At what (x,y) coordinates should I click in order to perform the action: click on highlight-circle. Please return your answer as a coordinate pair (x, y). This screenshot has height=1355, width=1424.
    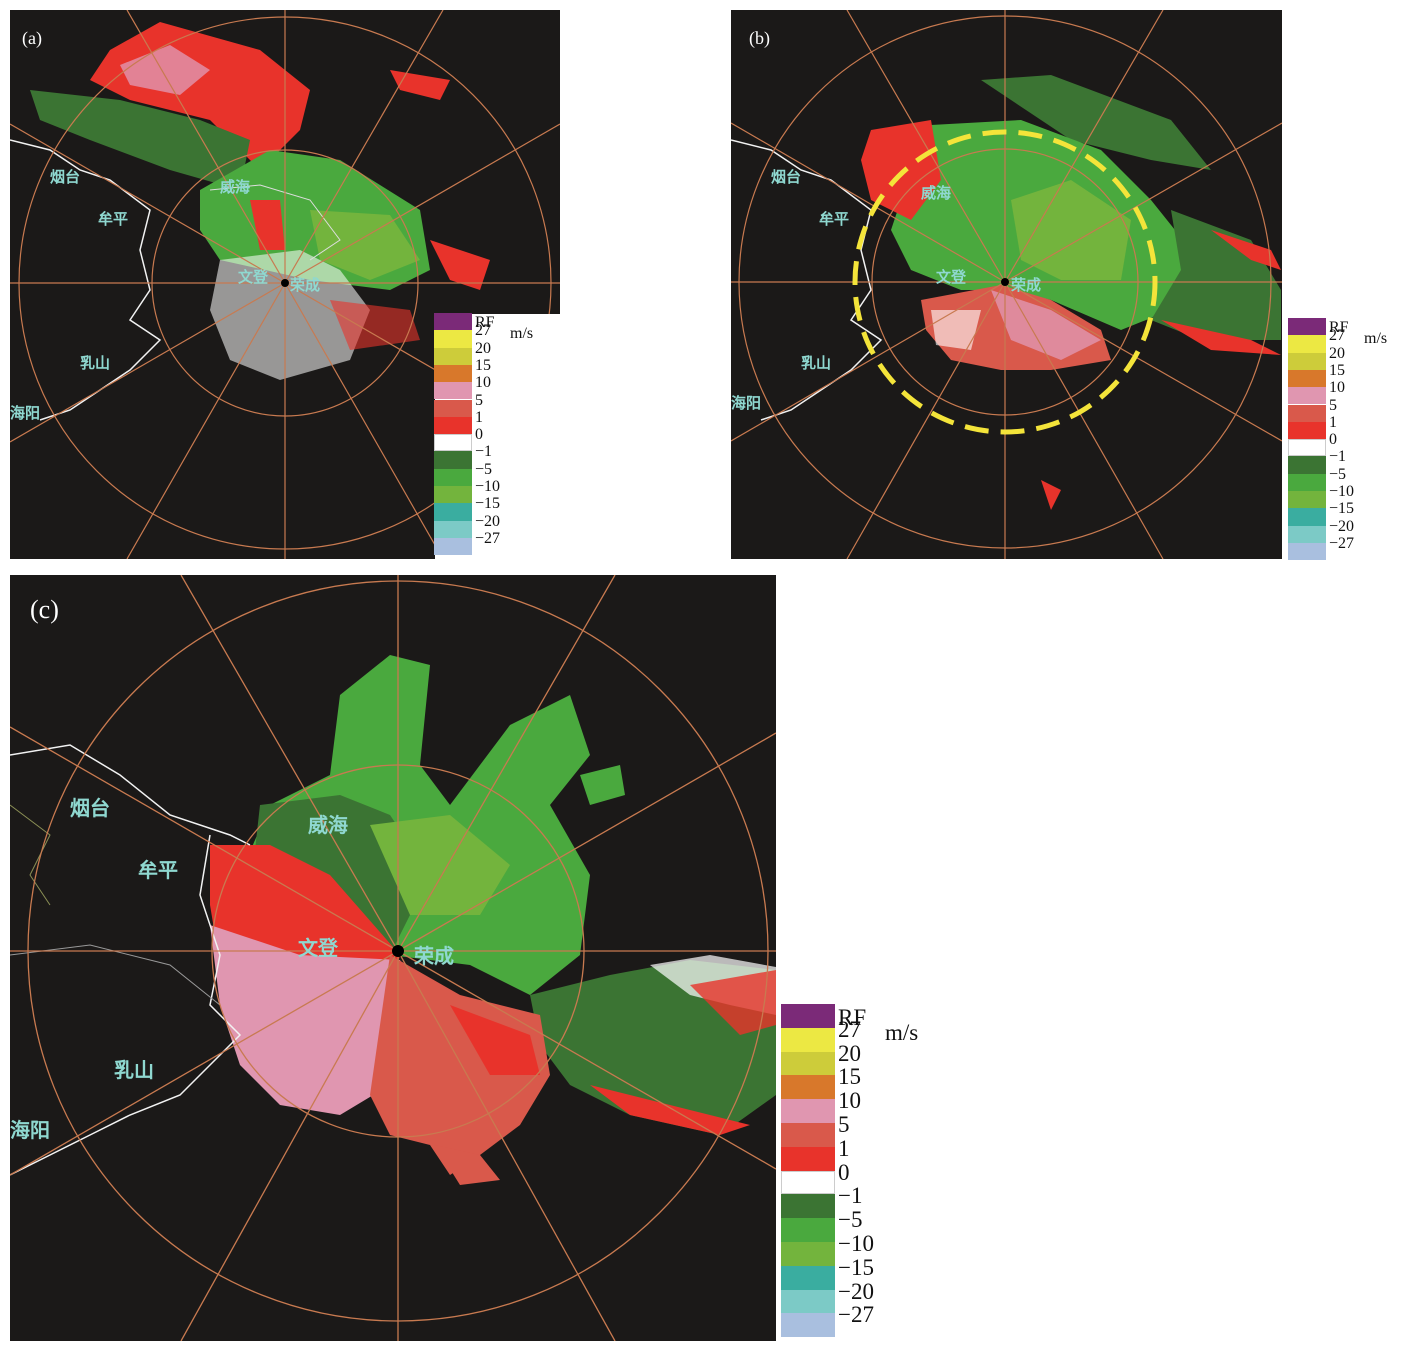
    Looking at the image, I should click on (1005, 282).